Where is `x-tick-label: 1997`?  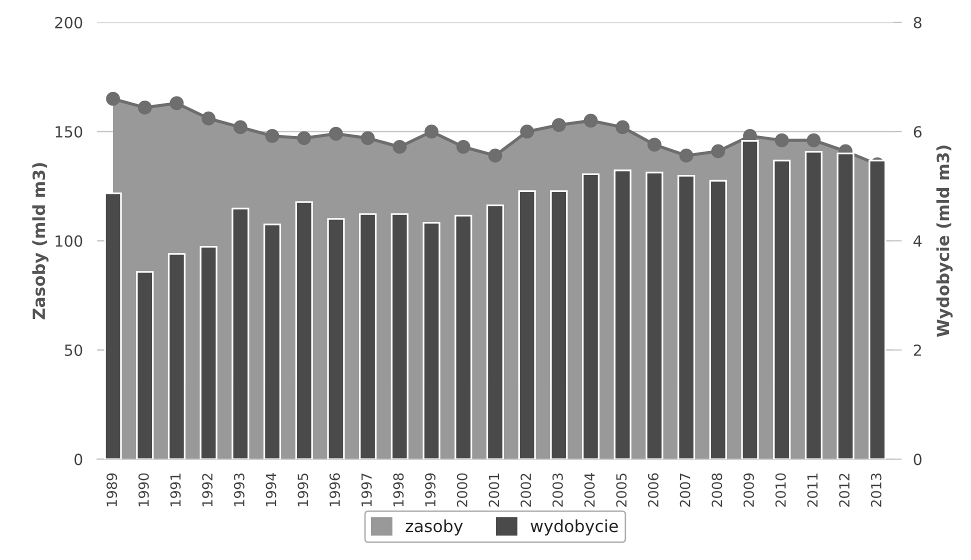 x-tick-label: 1997 is located at coordinates (366, 490).